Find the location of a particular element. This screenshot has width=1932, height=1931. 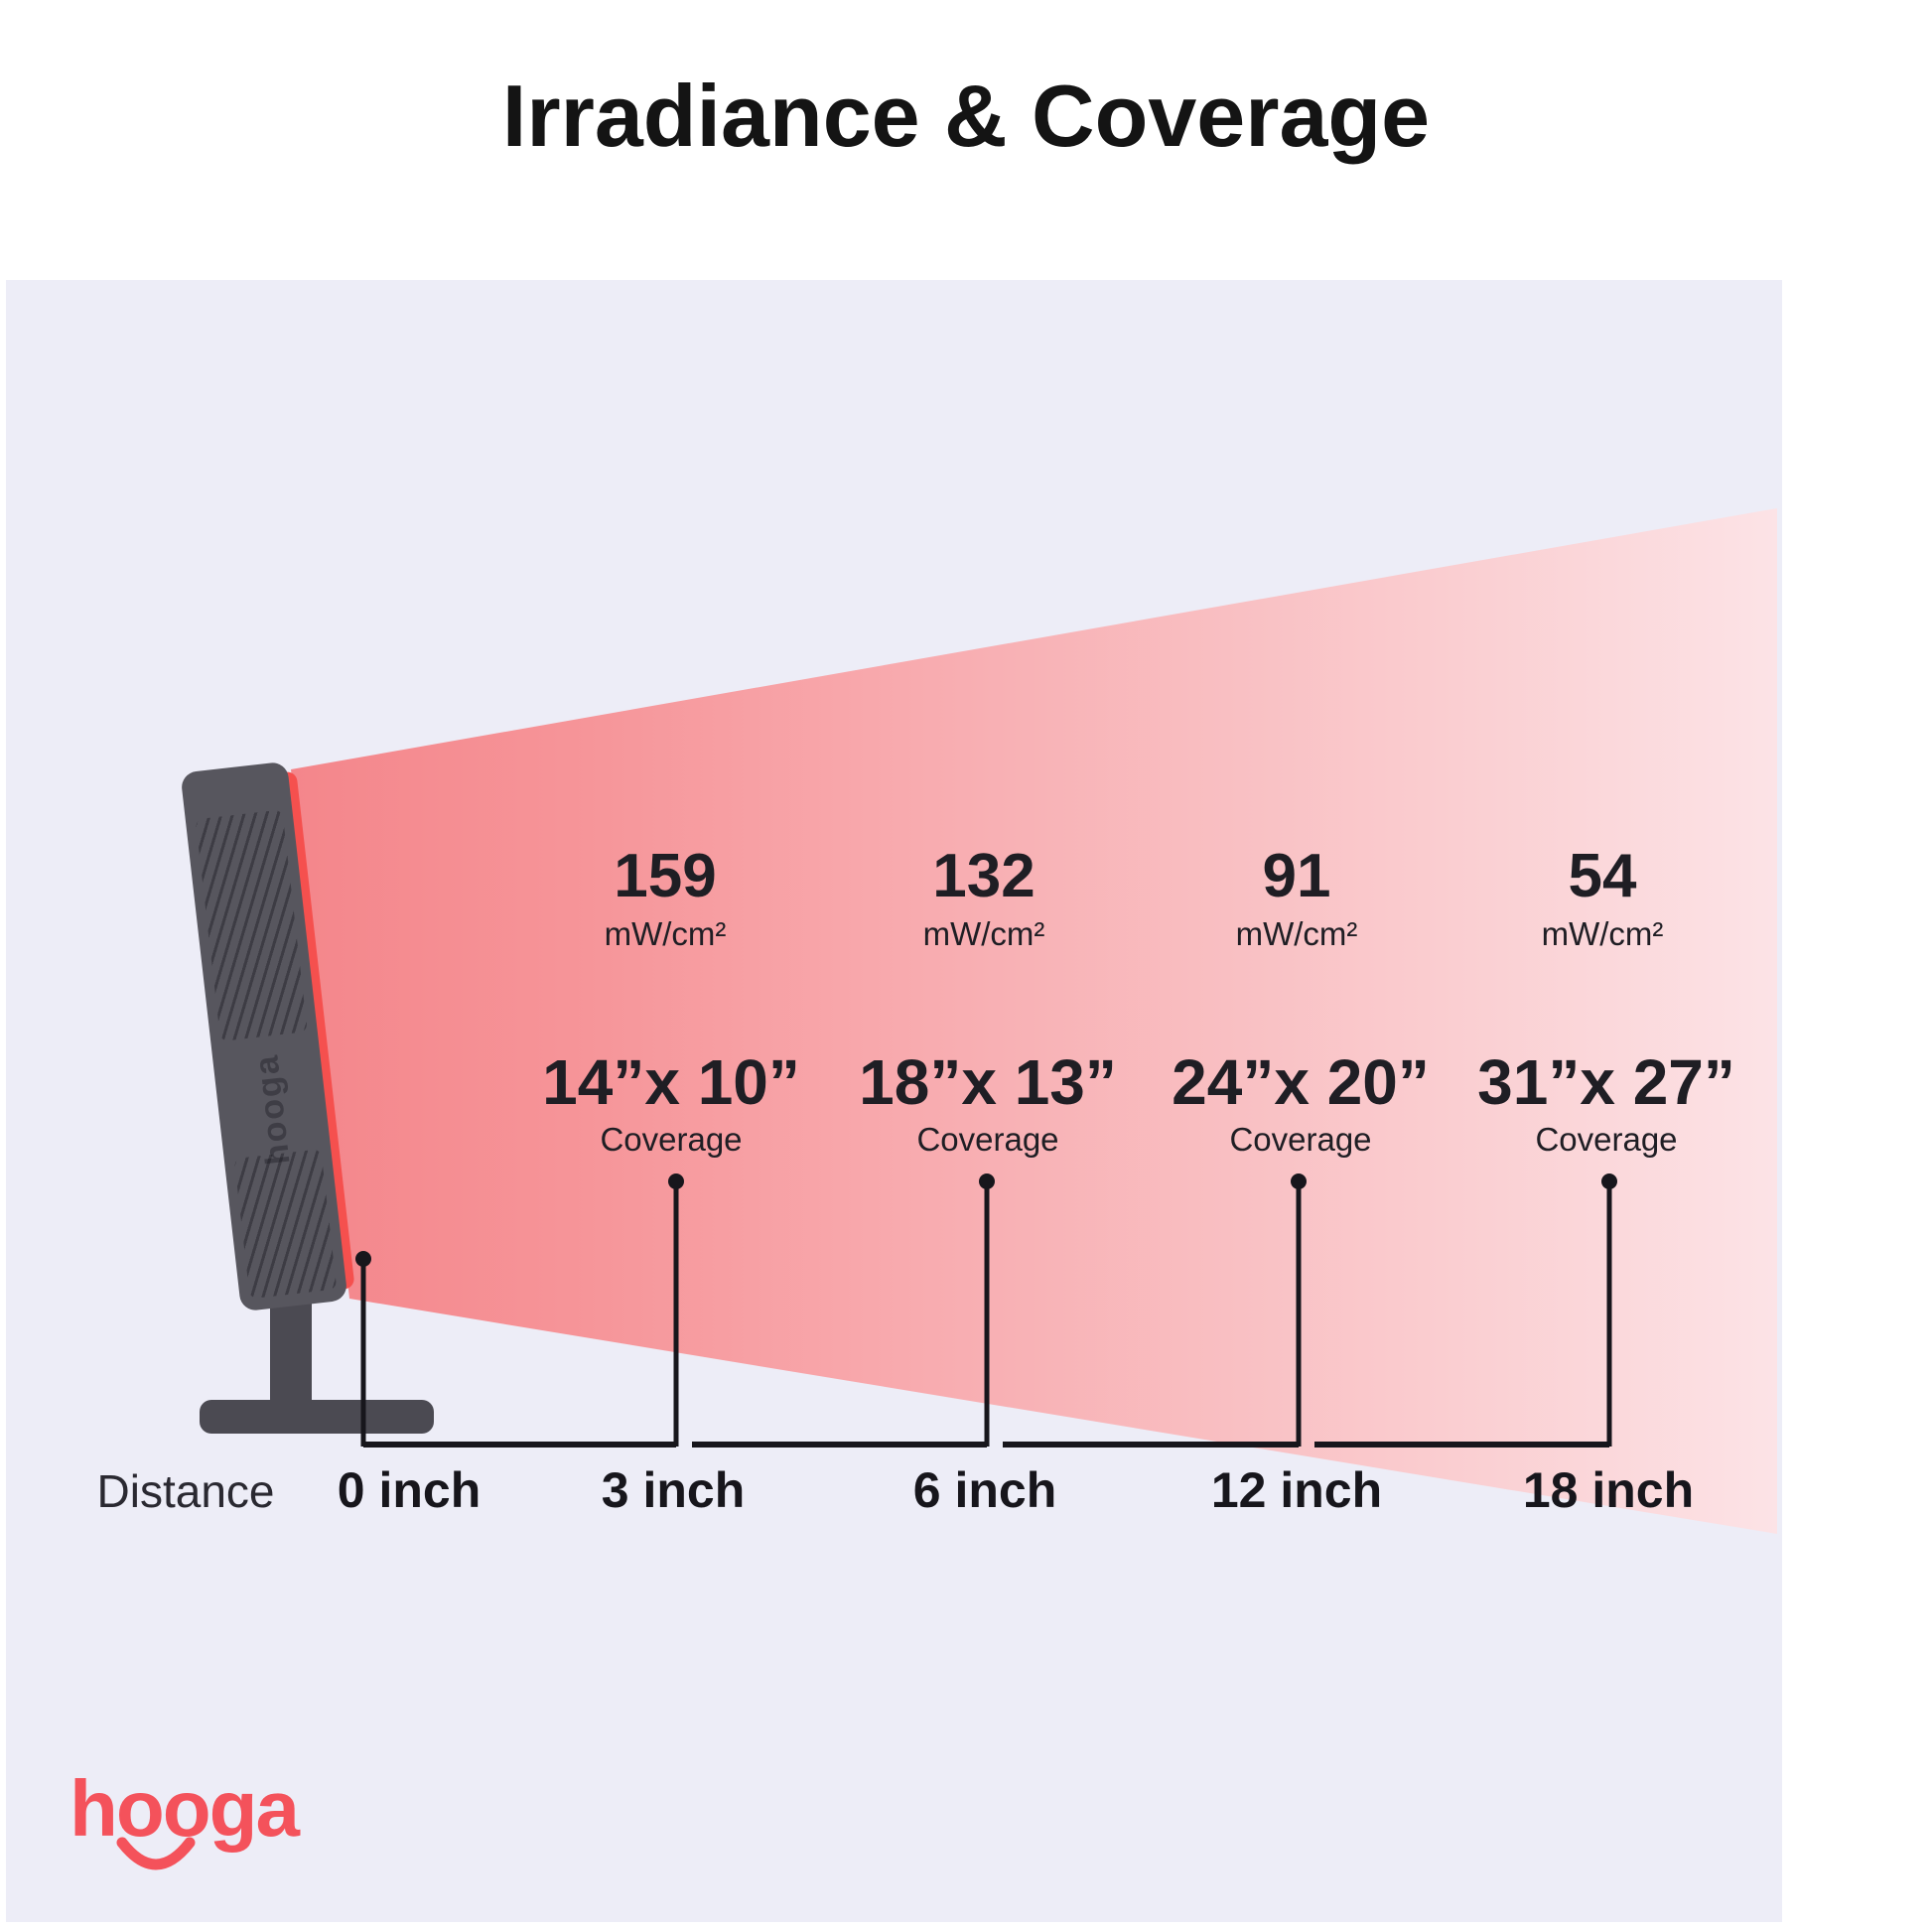

irradiance-column: 54 mW/cm² is located at coordinates (1602, 897).